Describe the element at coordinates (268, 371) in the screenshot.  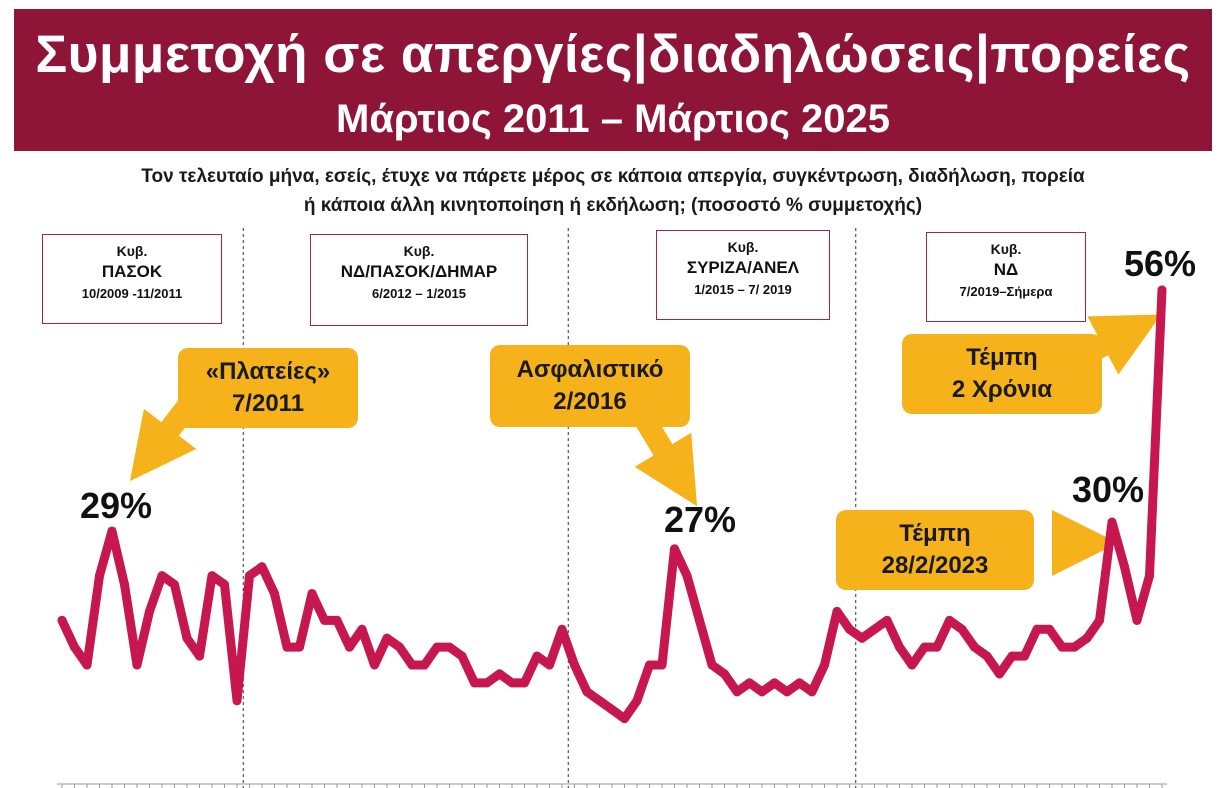
I see `callout-line-1: «Πλατείες»` at that location.